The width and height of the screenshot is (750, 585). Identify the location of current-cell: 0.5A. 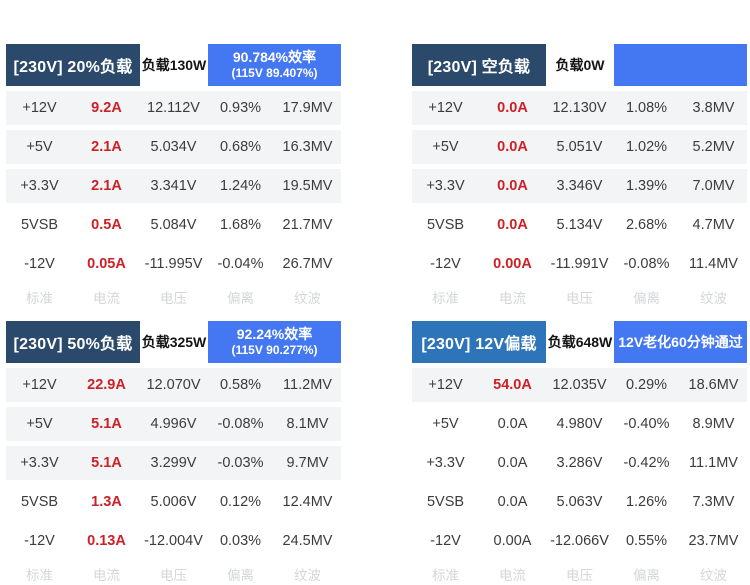
(106, 225).